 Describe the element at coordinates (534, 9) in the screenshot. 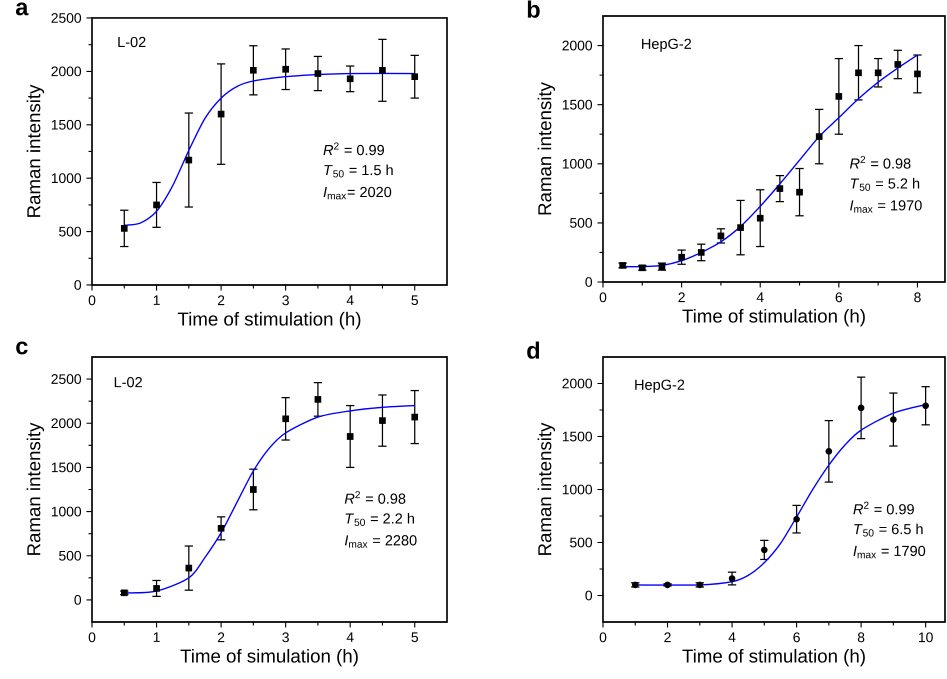

I see `chart-title: b` at that location.